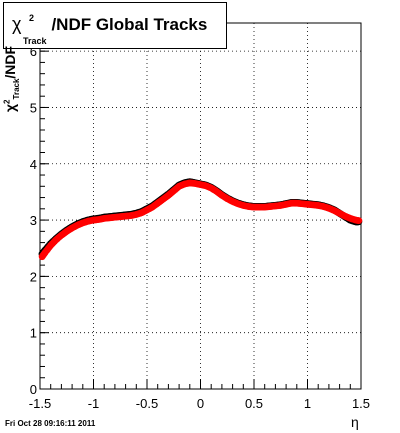 This screenshot has width=400, height=433. Describe the element at coordinates (355, 422) in the screenshot. I see `x-axis-label: η` at that location.